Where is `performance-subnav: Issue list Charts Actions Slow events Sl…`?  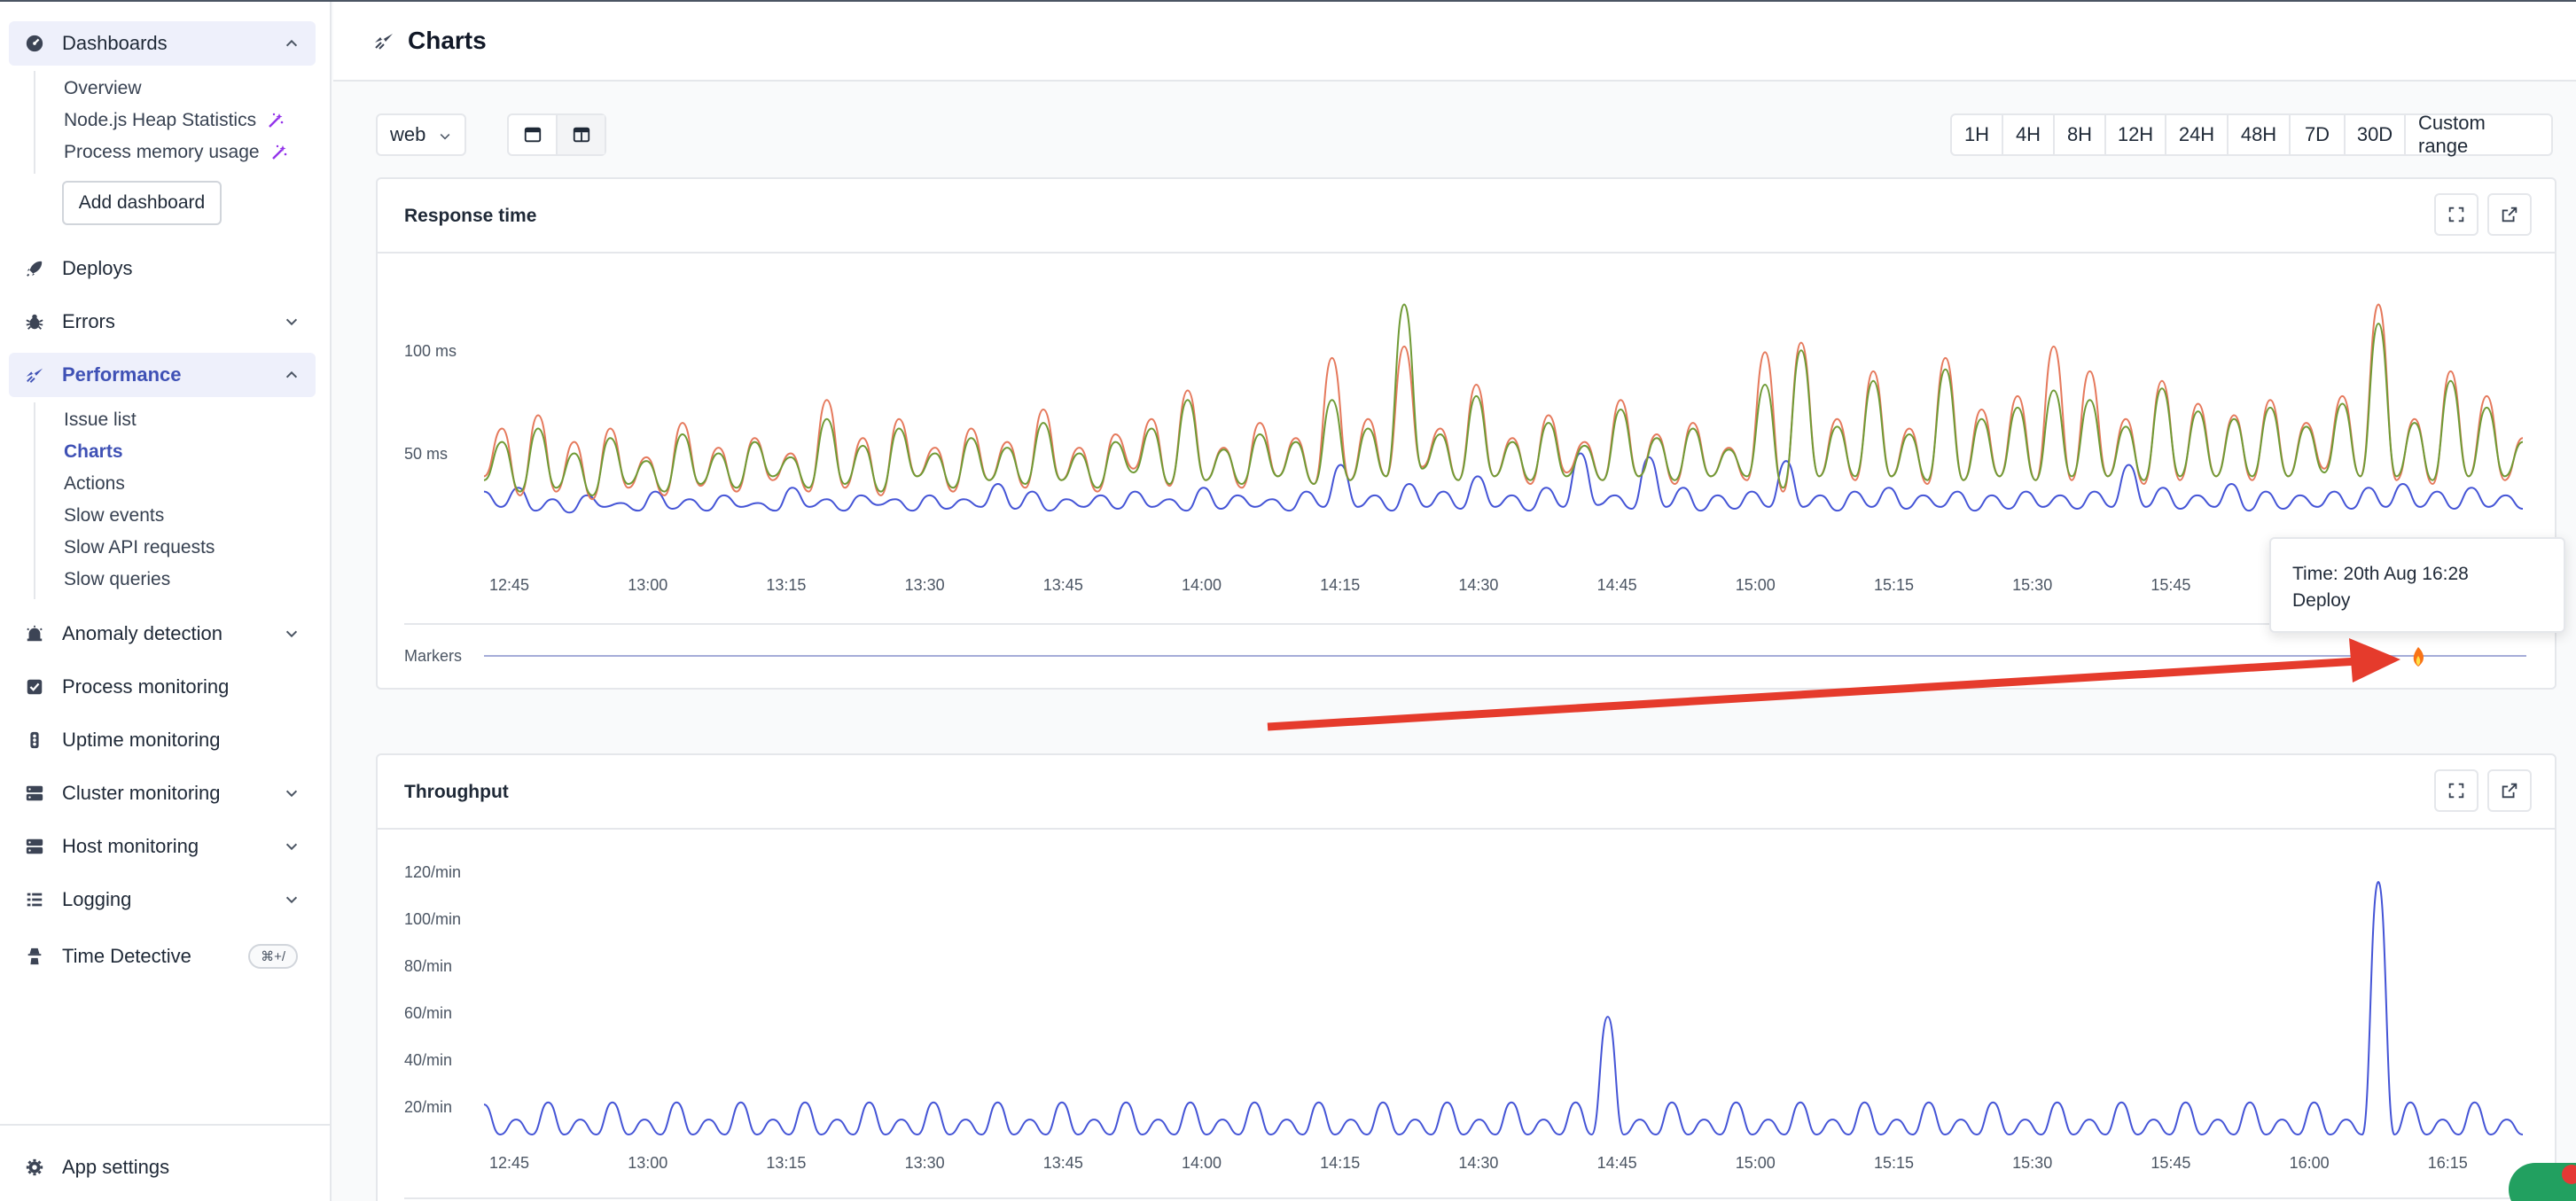
performance-subnav: Issue list Charts Actions Slow events Sl… is located at coordinates (124, 500).